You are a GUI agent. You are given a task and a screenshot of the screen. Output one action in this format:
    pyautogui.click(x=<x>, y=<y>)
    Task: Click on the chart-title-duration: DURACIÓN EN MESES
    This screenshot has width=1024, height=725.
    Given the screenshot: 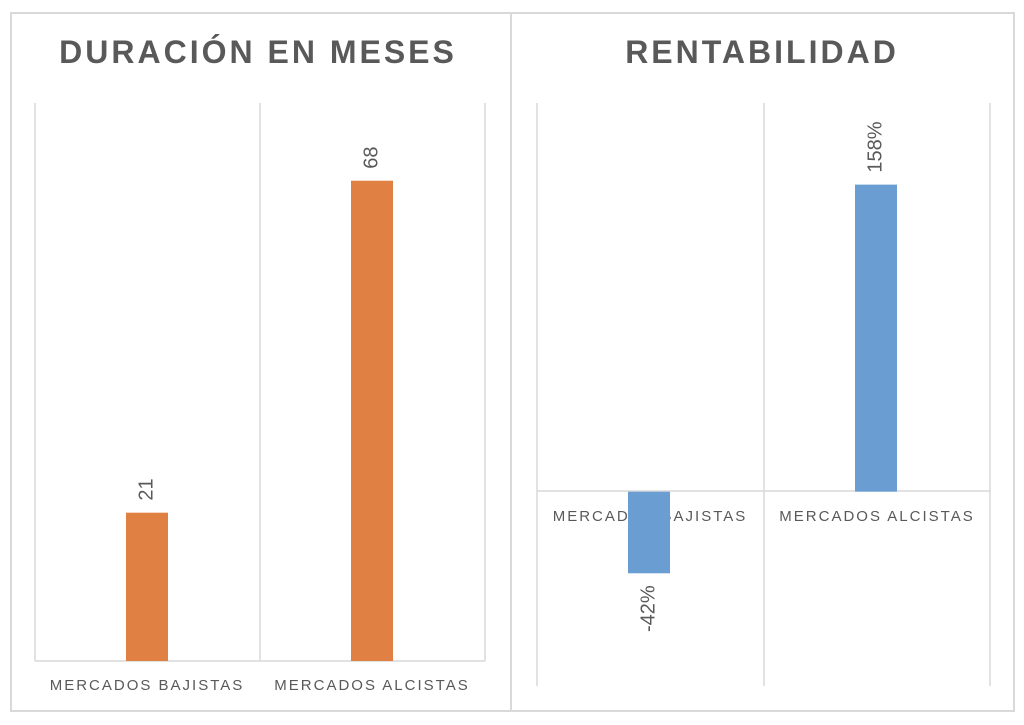 What is the action you would take?
    pyautogui.click(x=258, y=52)
    